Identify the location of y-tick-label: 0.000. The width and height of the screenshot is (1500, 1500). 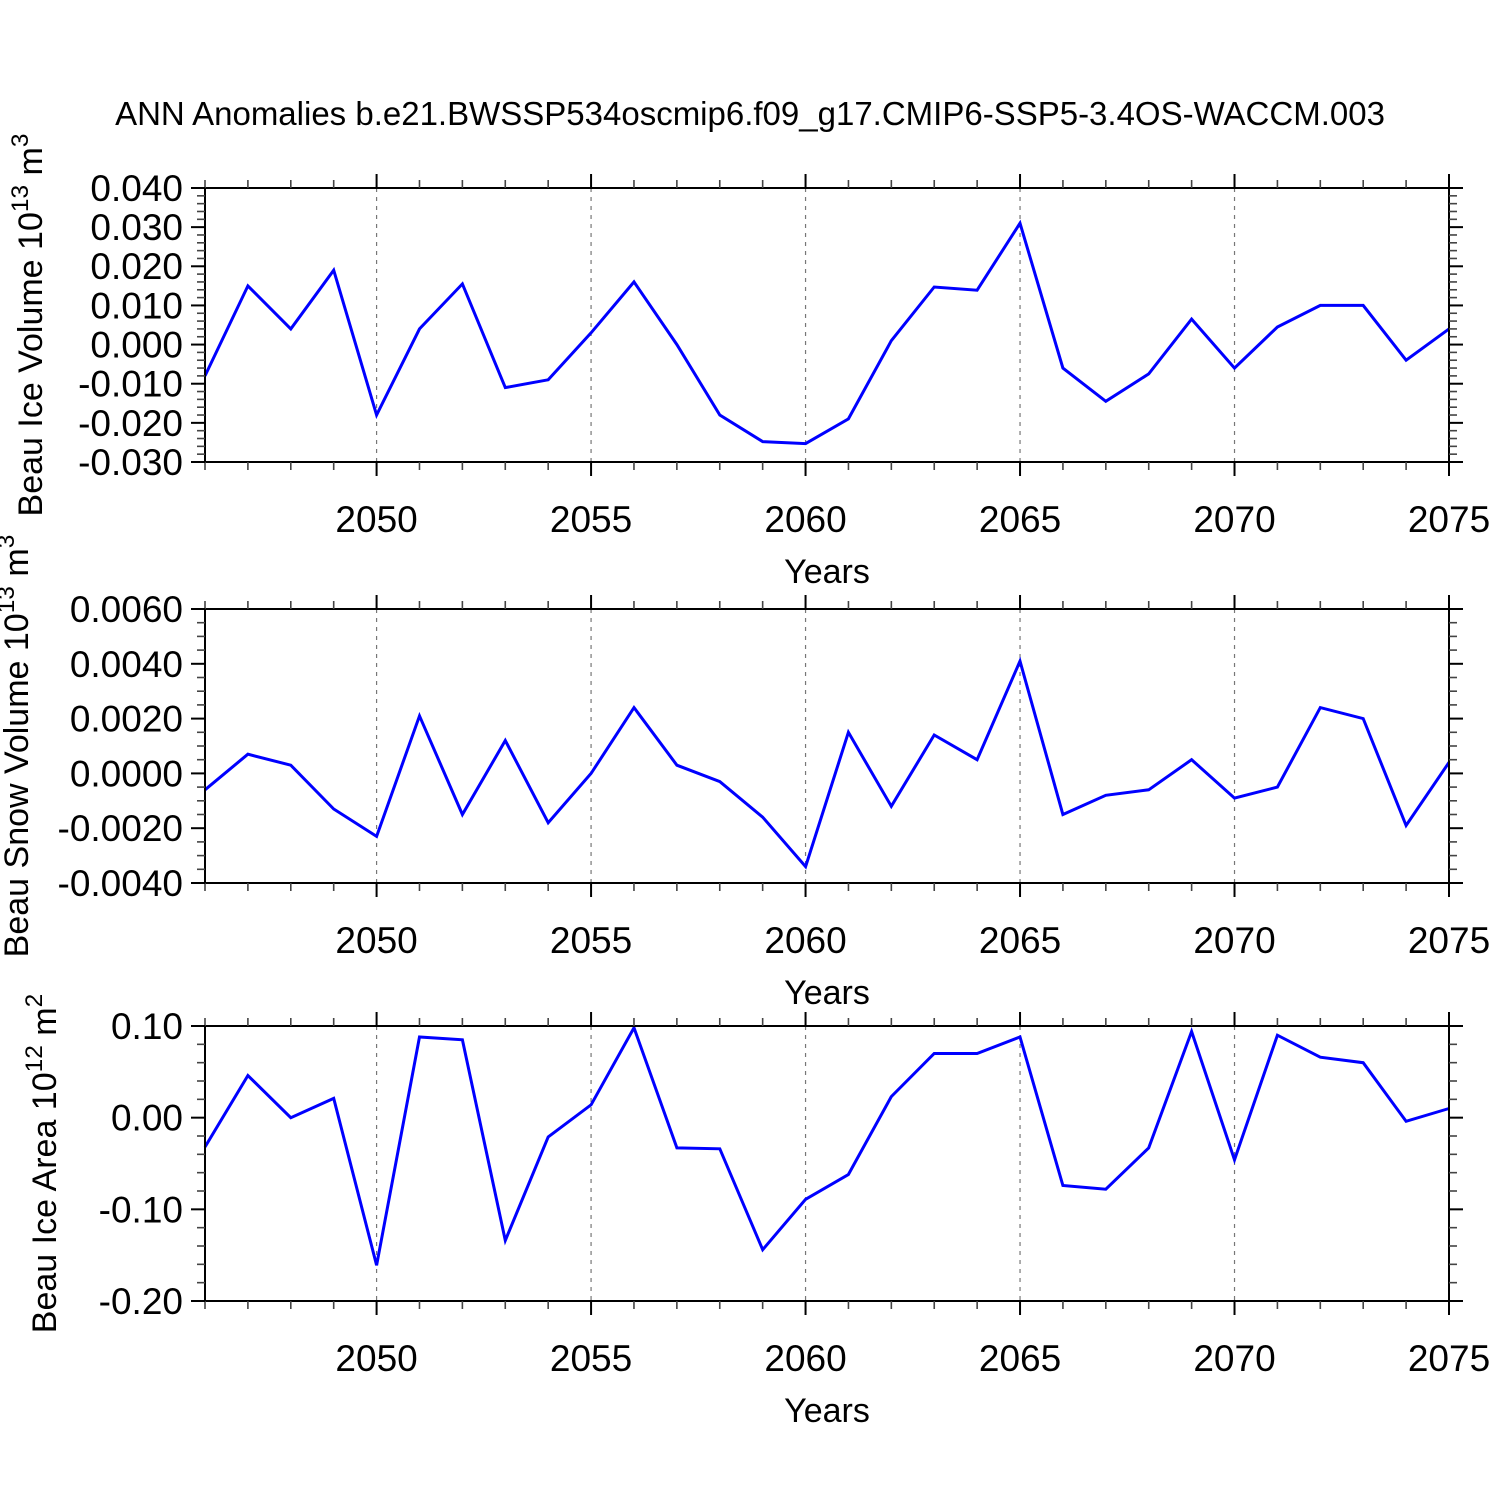
(136, 345).